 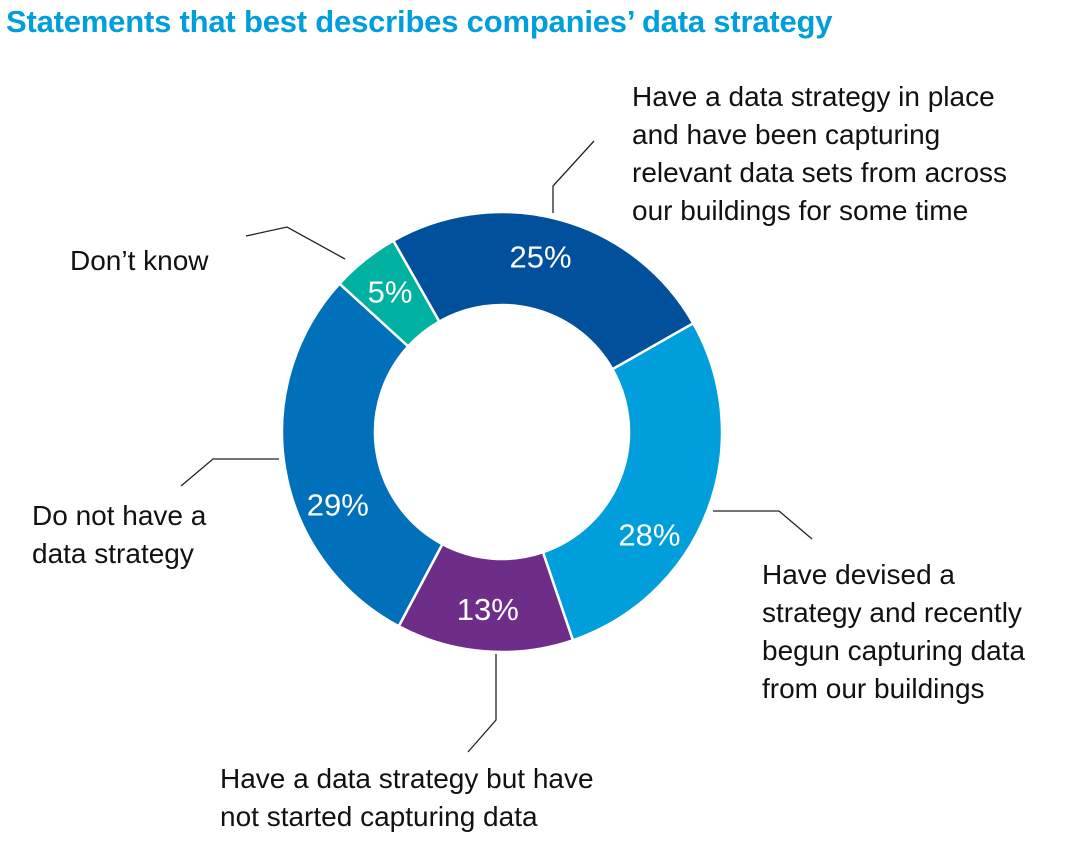 I want to click on label-line: relevant data sets from across, so click(x=820, y=172).